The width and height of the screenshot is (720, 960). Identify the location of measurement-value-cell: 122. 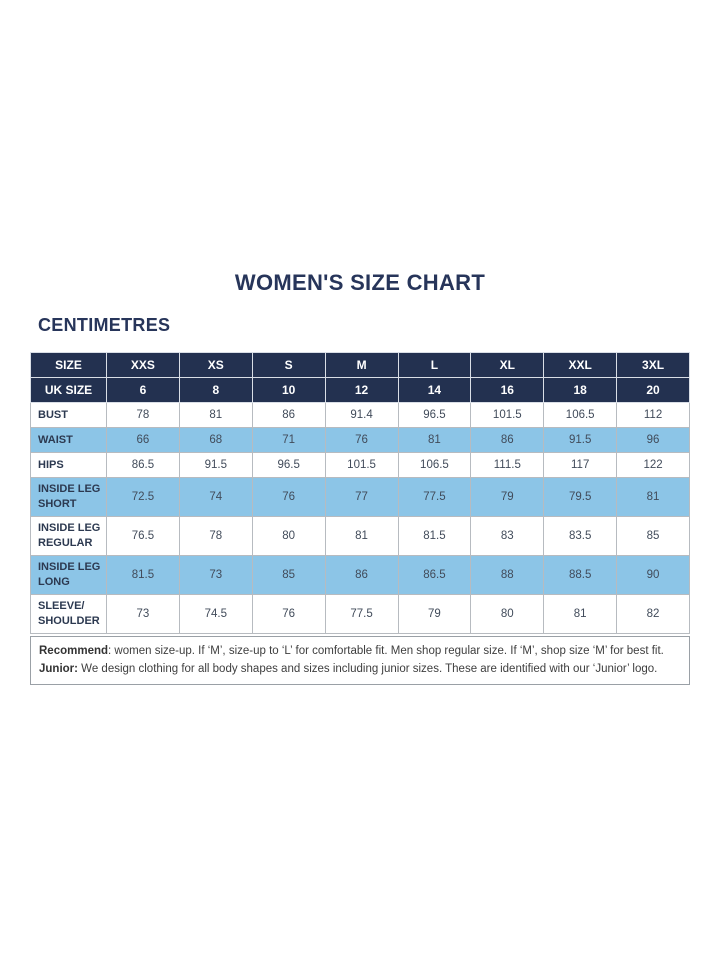
(653, 465).